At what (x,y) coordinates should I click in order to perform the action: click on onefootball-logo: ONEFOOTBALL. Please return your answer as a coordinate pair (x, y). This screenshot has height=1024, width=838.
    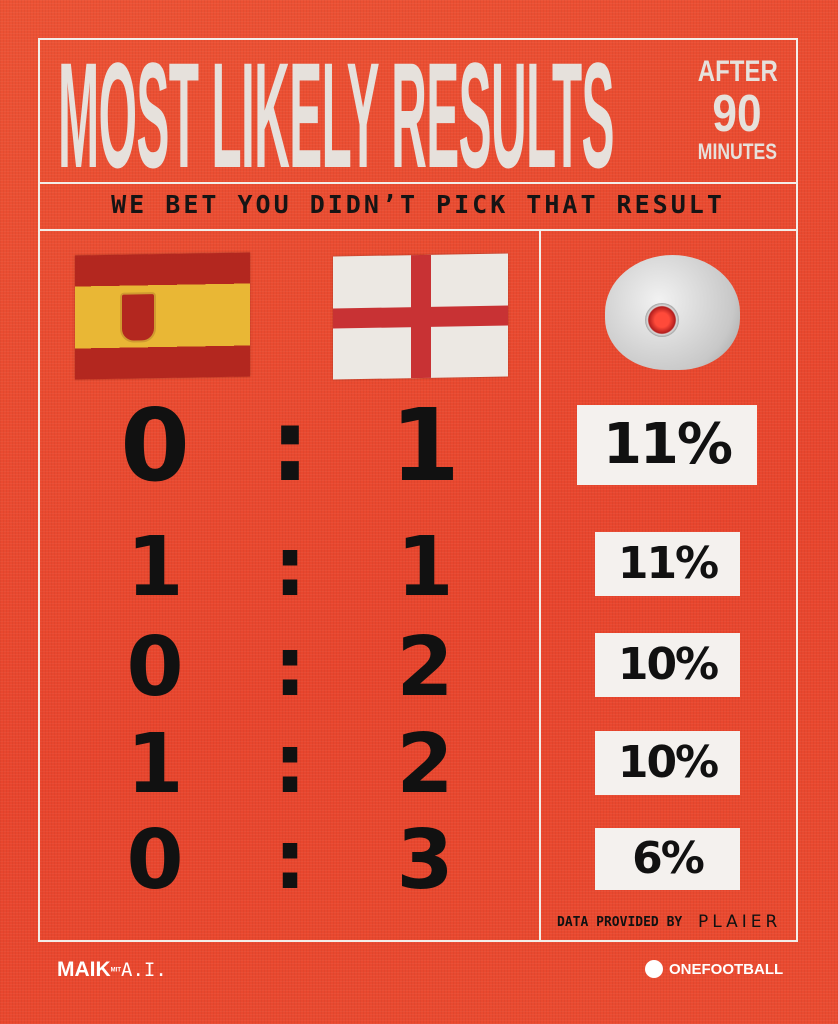
    Looking at the image, I should click on (714, 969).